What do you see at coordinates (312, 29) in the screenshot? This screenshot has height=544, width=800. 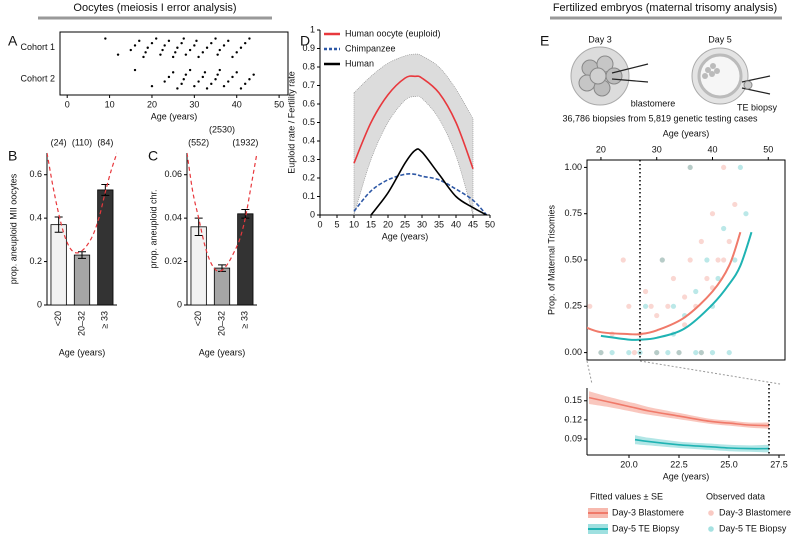 I see `y-tick-label: 1` at bounding box center [312, 29].